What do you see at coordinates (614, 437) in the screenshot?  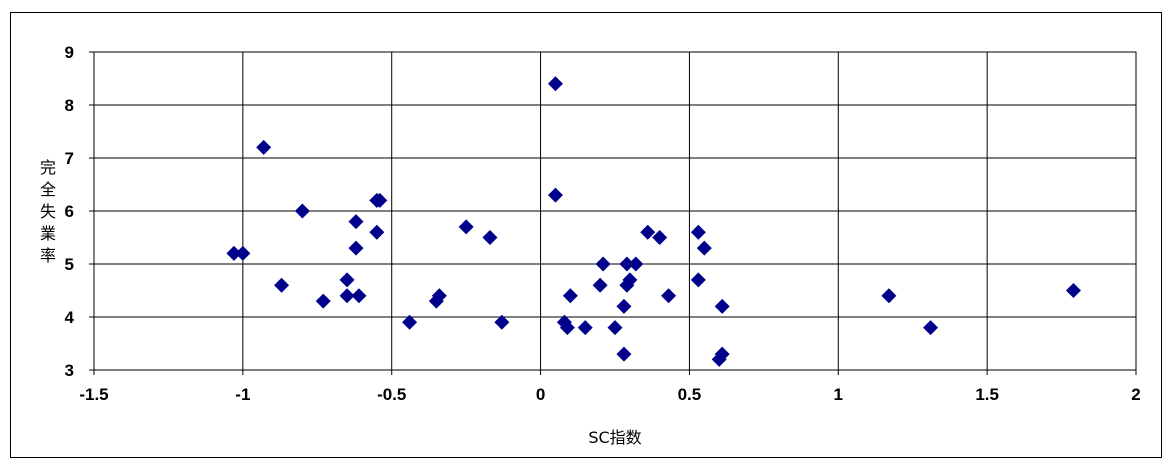 I see `x-axis-title: SC指数` at bounding box center [614, 437].